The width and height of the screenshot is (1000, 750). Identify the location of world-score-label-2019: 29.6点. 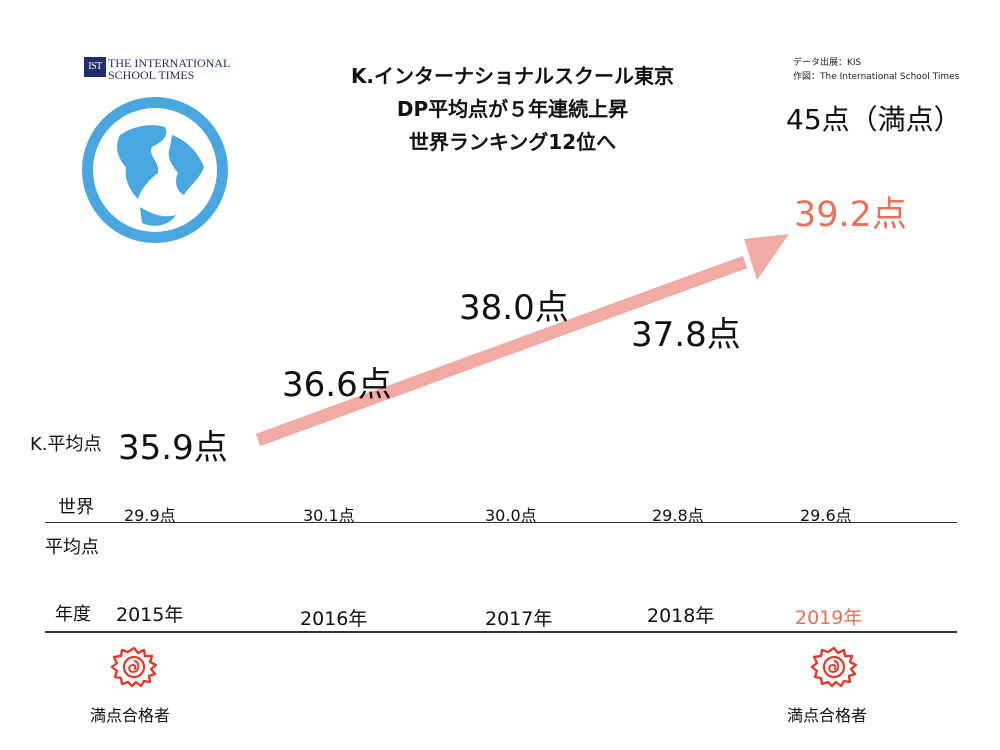
(826, 515).